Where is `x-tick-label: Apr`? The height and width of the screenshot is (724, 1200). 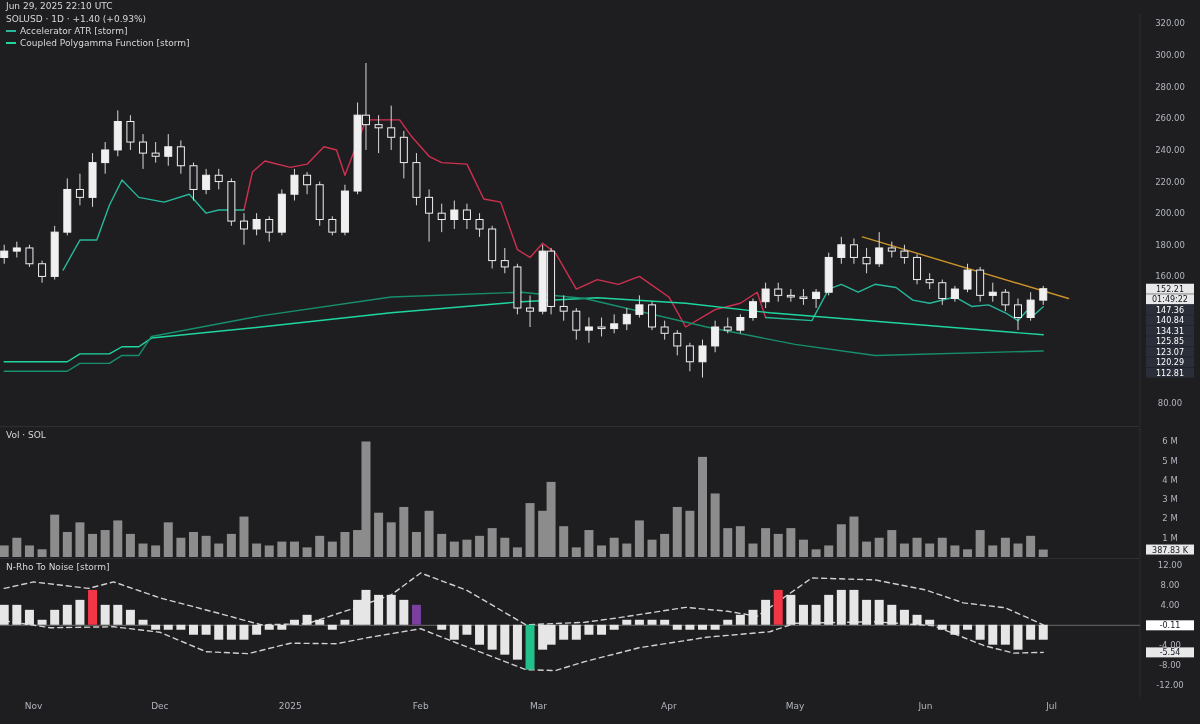
x-tick-label: Apr is located at coordinates (669, 706).